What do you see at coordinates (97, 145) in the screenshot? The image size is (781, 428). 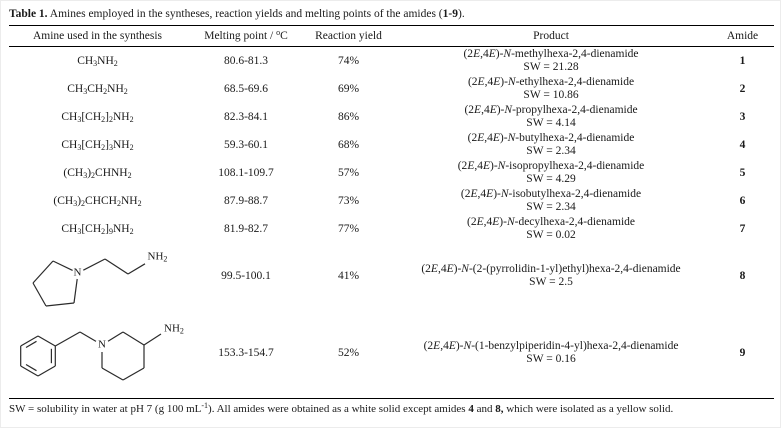 I see `amine-formula: CH3[CH2]3NH2` at bounding box center [97, 145].